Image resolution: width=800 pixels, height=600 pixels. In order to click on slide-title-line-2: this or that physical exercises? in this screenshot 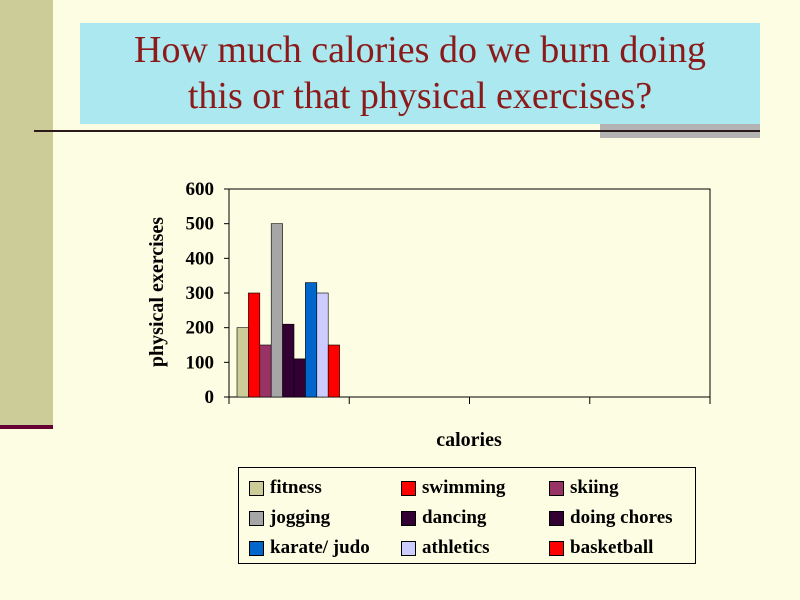, I will do `click(420, 96)`.